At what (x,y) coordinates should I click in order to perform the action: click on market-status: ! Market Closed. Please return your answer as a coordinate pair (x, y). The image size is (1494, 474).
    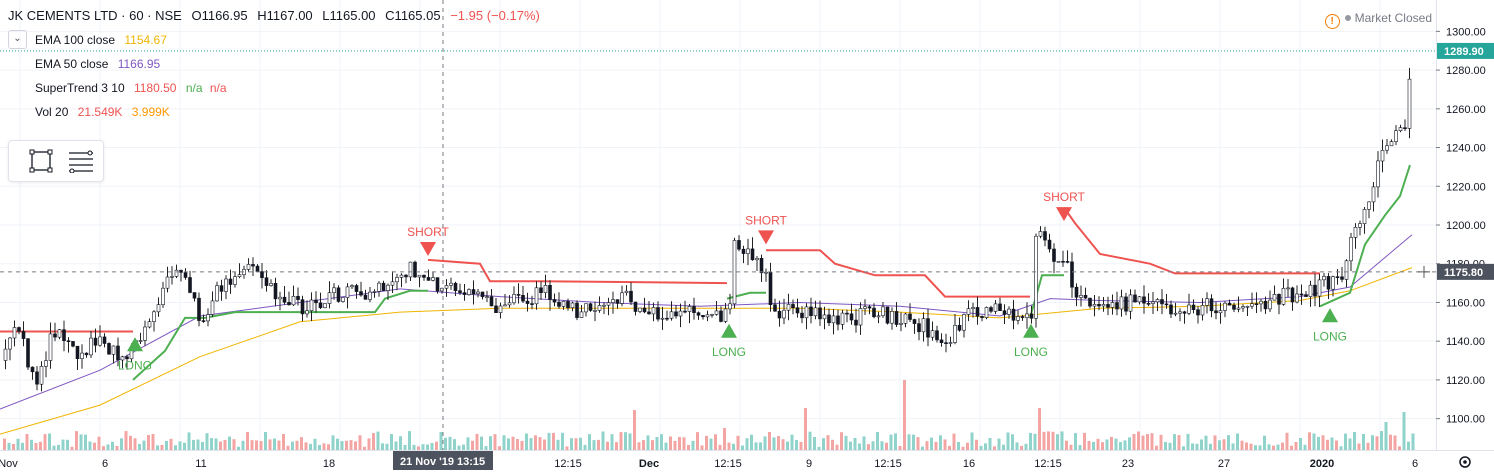
    Looking at the image, I should click on (1378, 20).